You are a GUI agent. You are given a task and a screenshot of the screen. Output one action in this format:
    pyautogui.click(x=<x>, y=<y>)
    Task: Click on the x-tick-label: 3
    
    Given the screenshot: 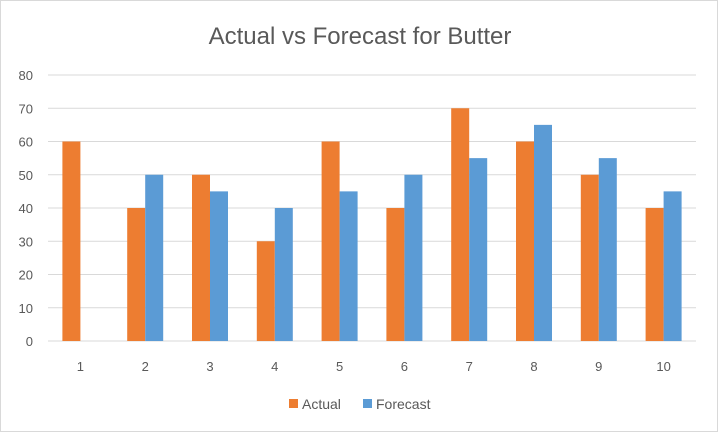 What is the action you would take?
    pyautogui.click(x=209, y=366)
    